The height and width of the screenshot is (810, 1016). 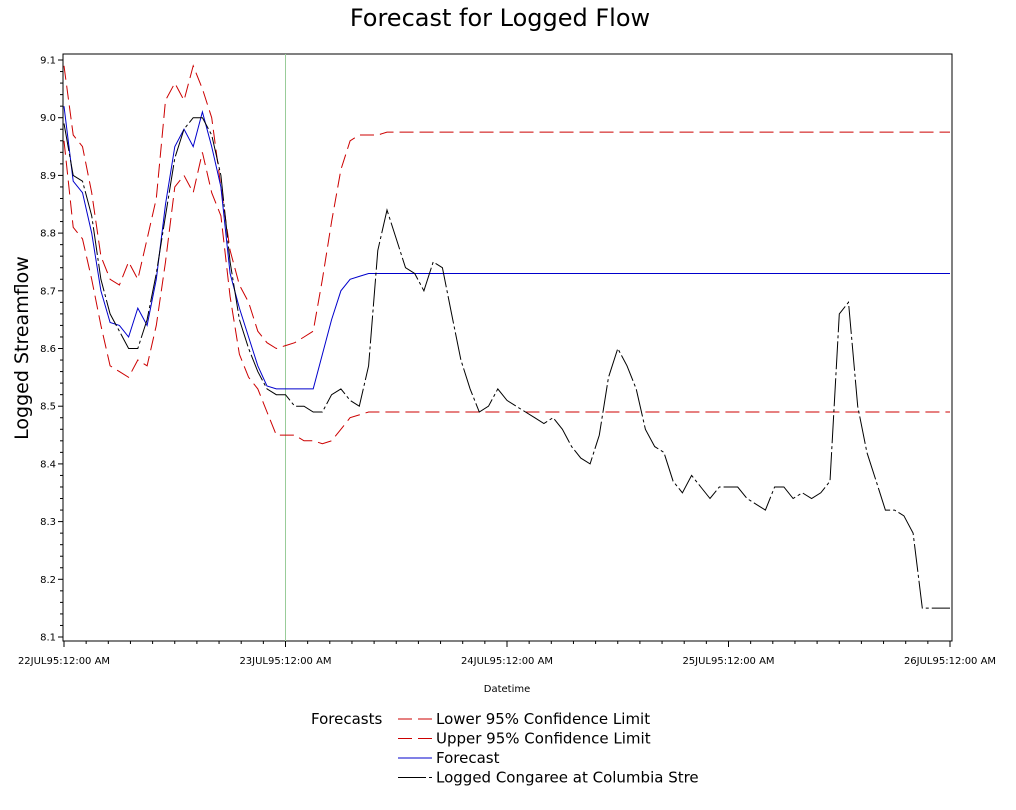 I want to click on y-tick-label: 8.1, so click(x=48, y=638).